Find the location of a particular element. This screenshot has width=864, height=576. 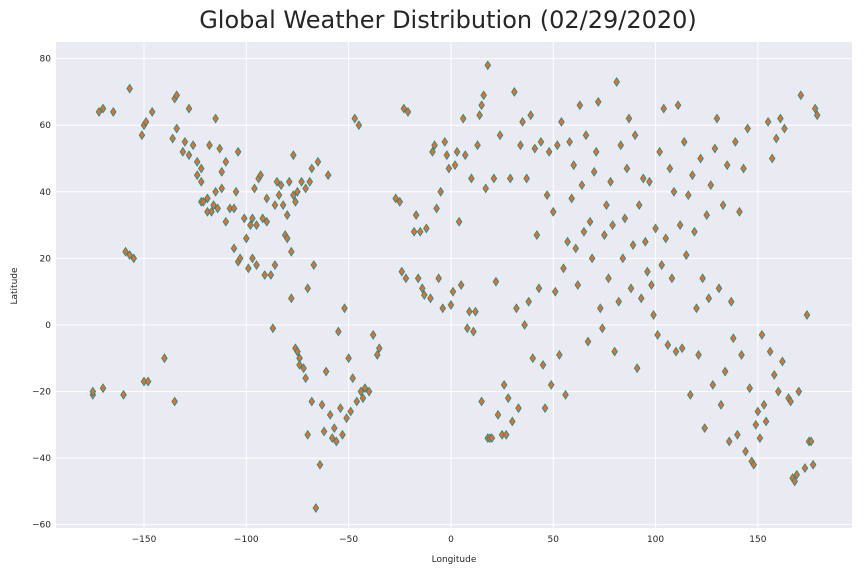

y-tick-label: −60 is located at coordinates (41, 526).